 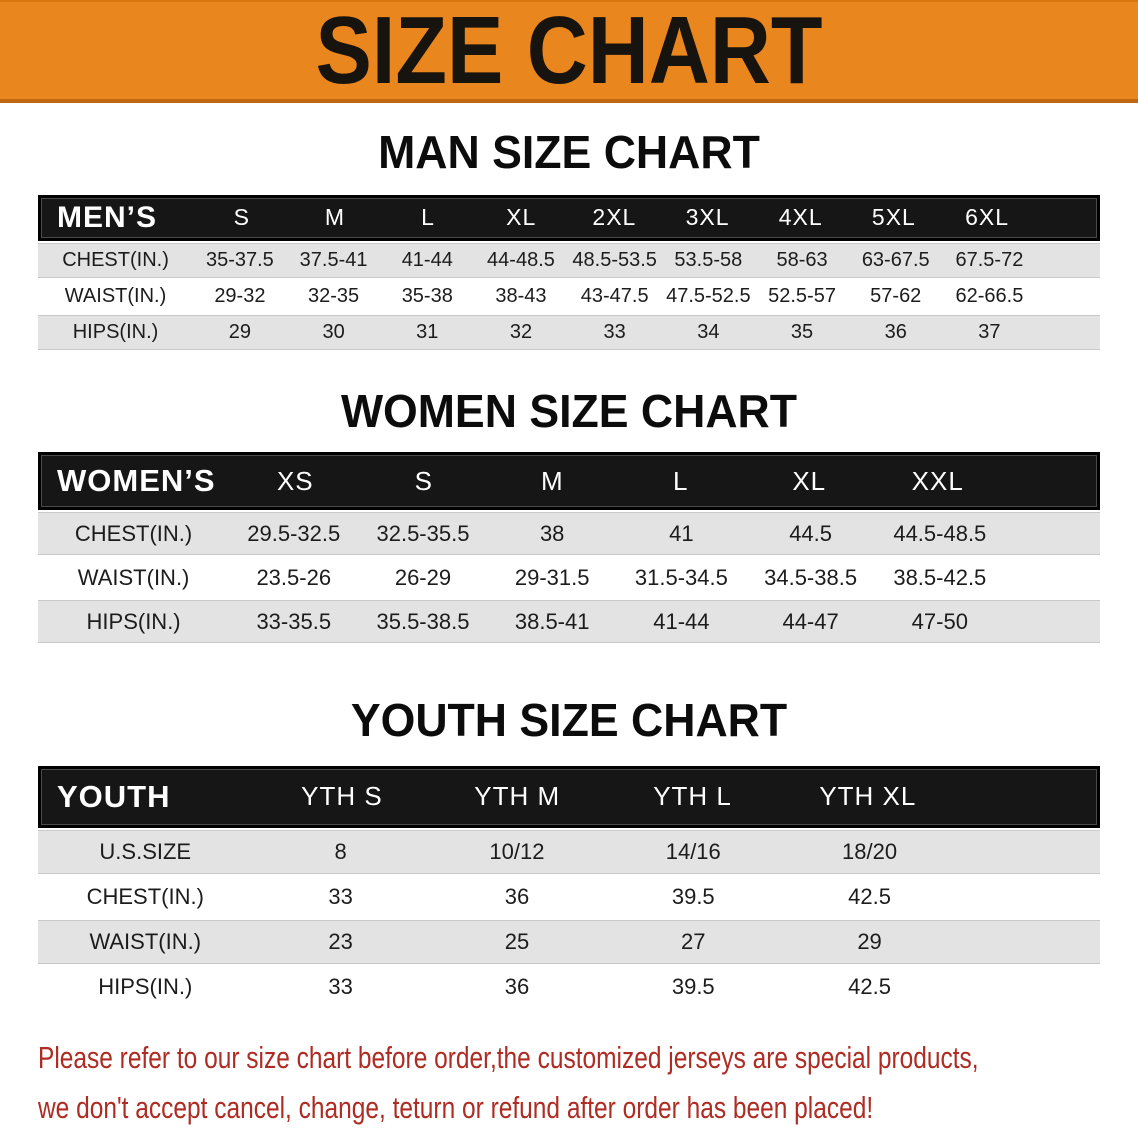 I want to click on column-header: 3XL, so click(x=707, y=217).